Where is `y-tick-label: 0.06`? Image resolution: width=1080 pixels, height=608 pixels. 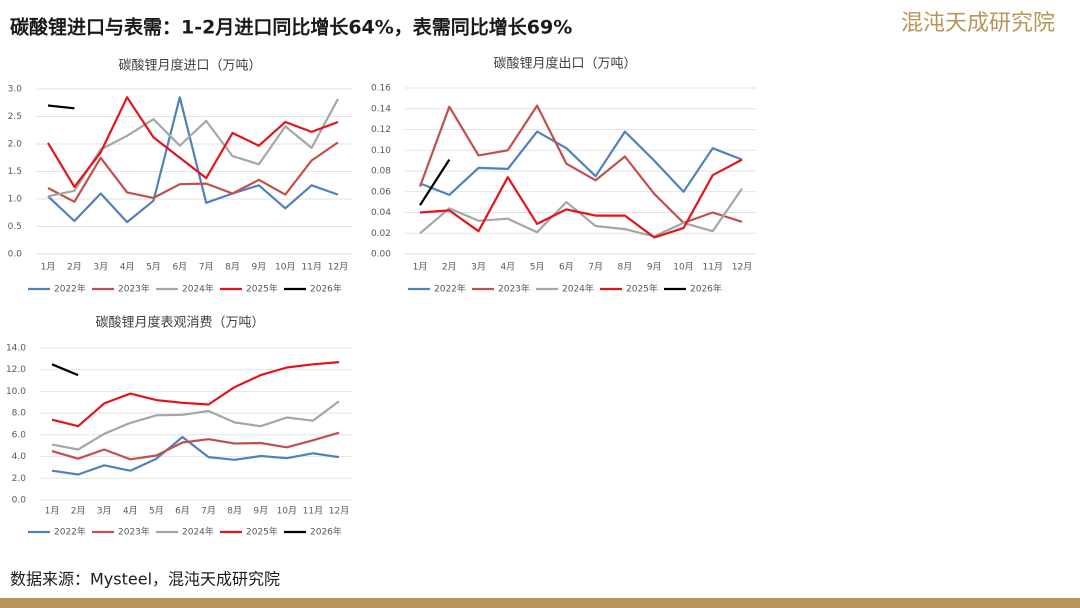
y-tick-label: 0.06 is located at coordinates (381, 192).